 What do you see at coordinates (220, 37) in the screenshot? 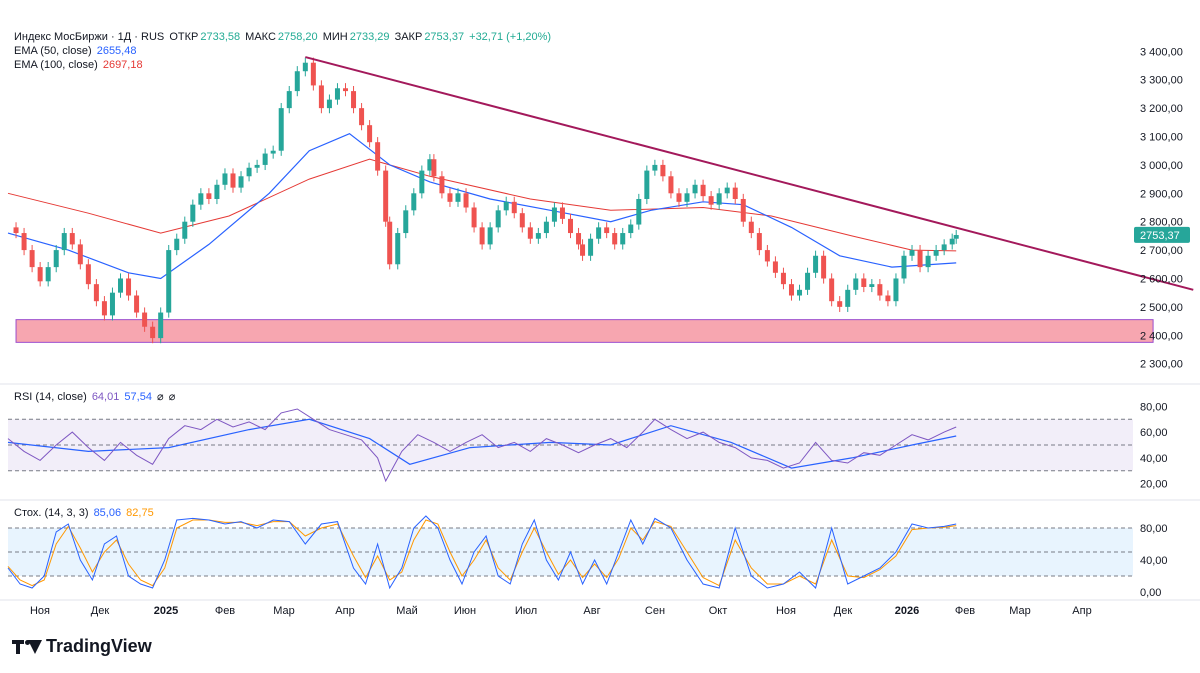
I see `open-value: 2733,58` at bounding box center [220, 37].